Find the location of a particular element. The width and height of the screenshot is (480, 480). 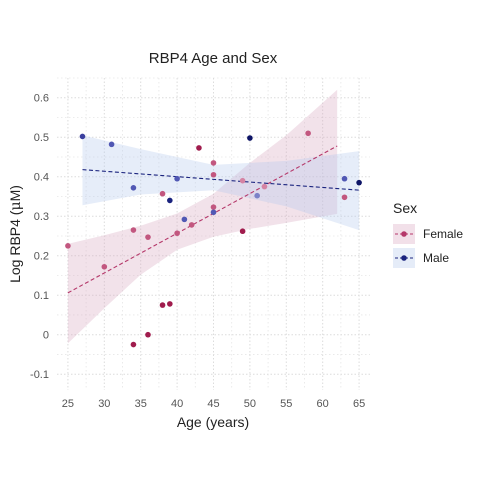

y-tick-label: 0.5 is located at coordinates (41, 138).